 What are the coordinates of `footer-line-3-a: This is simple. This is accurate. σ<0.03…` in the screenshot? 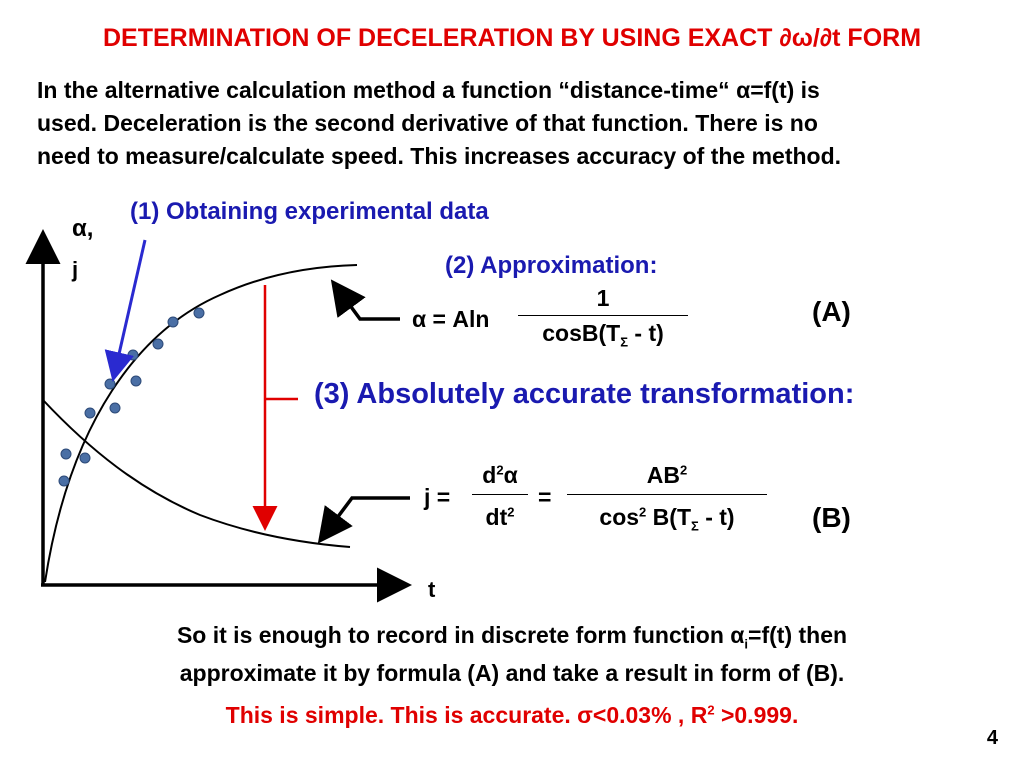 It's located at (466, 715).